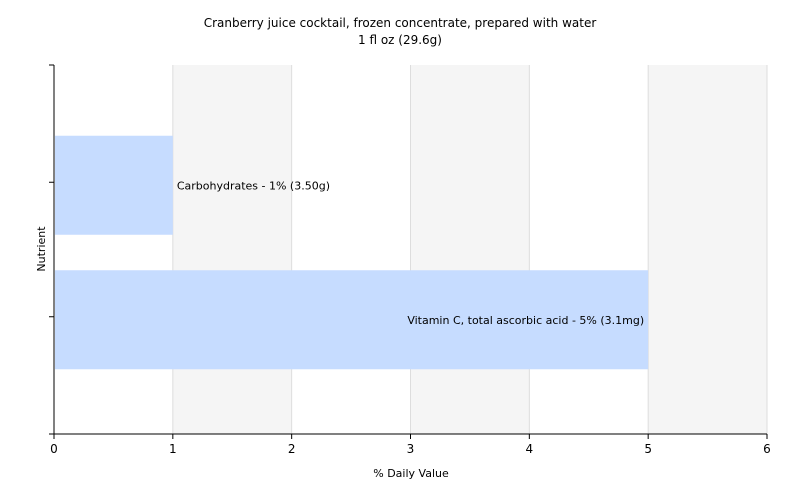 This screenshot has height=504, width=800. What do you see at coordinates (292, 449) in the screenshot?
I see `x-tick-label: 2` at bounding box center [292, 449].